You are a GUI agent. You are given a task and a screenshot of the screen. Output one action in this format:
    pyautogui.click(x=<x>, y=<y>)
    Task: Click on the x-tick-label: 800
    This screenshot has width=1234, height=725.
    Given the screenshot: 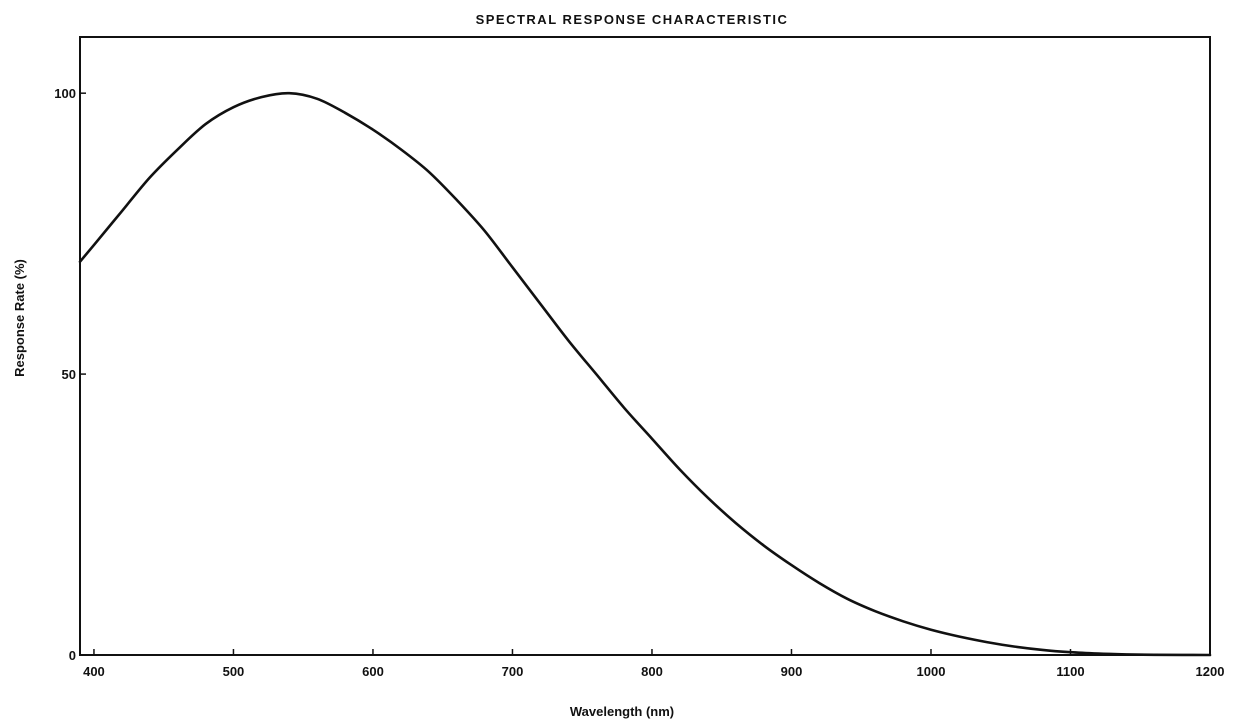 What is the action you would take?
    pyautogui.click(x=652, y=671)
    